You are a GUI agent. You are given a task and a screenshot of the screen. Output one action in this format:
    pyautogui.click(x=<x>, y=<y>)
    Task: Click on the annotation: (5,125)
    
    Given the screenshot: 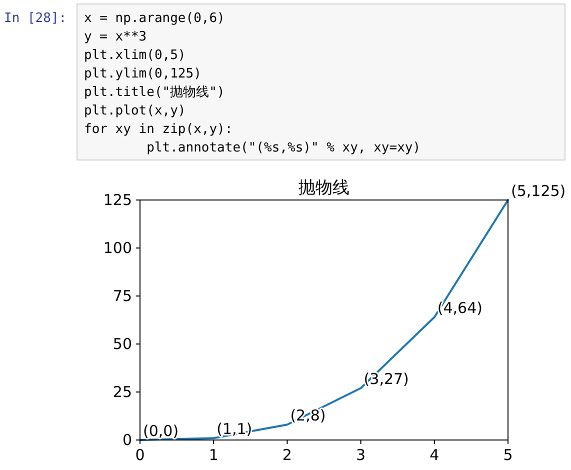 What is the action you would take?
    pyautogui.click(x=538, y=191)
    